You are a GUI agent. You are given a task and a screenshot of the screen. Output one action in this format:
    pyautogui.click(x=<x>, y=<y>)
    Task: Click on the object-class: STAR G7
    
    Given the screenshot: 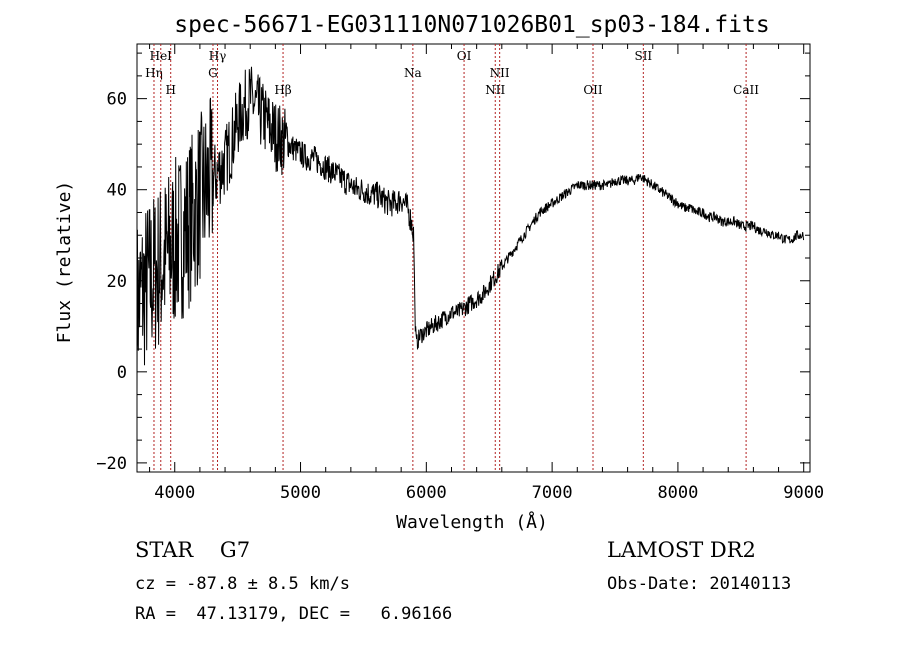 What is the action you would take?
    pyautogui.click(x=193, y=550)
    